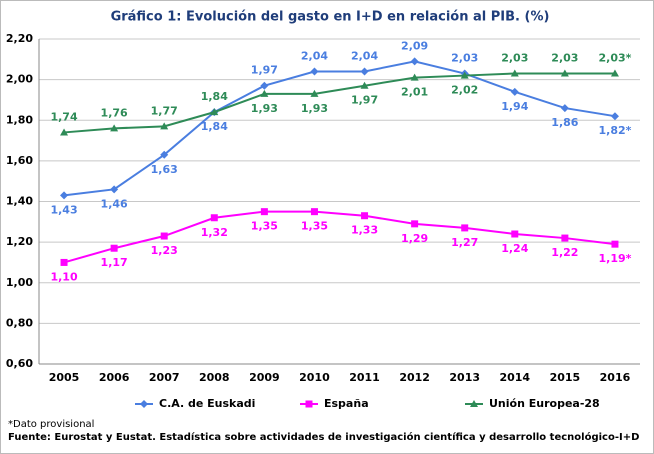 This screenshot has width=654, height=454. Describe the element at coordinates (19, 282) in the screenshot. I see `y-tick-label: 1,00` at that location.